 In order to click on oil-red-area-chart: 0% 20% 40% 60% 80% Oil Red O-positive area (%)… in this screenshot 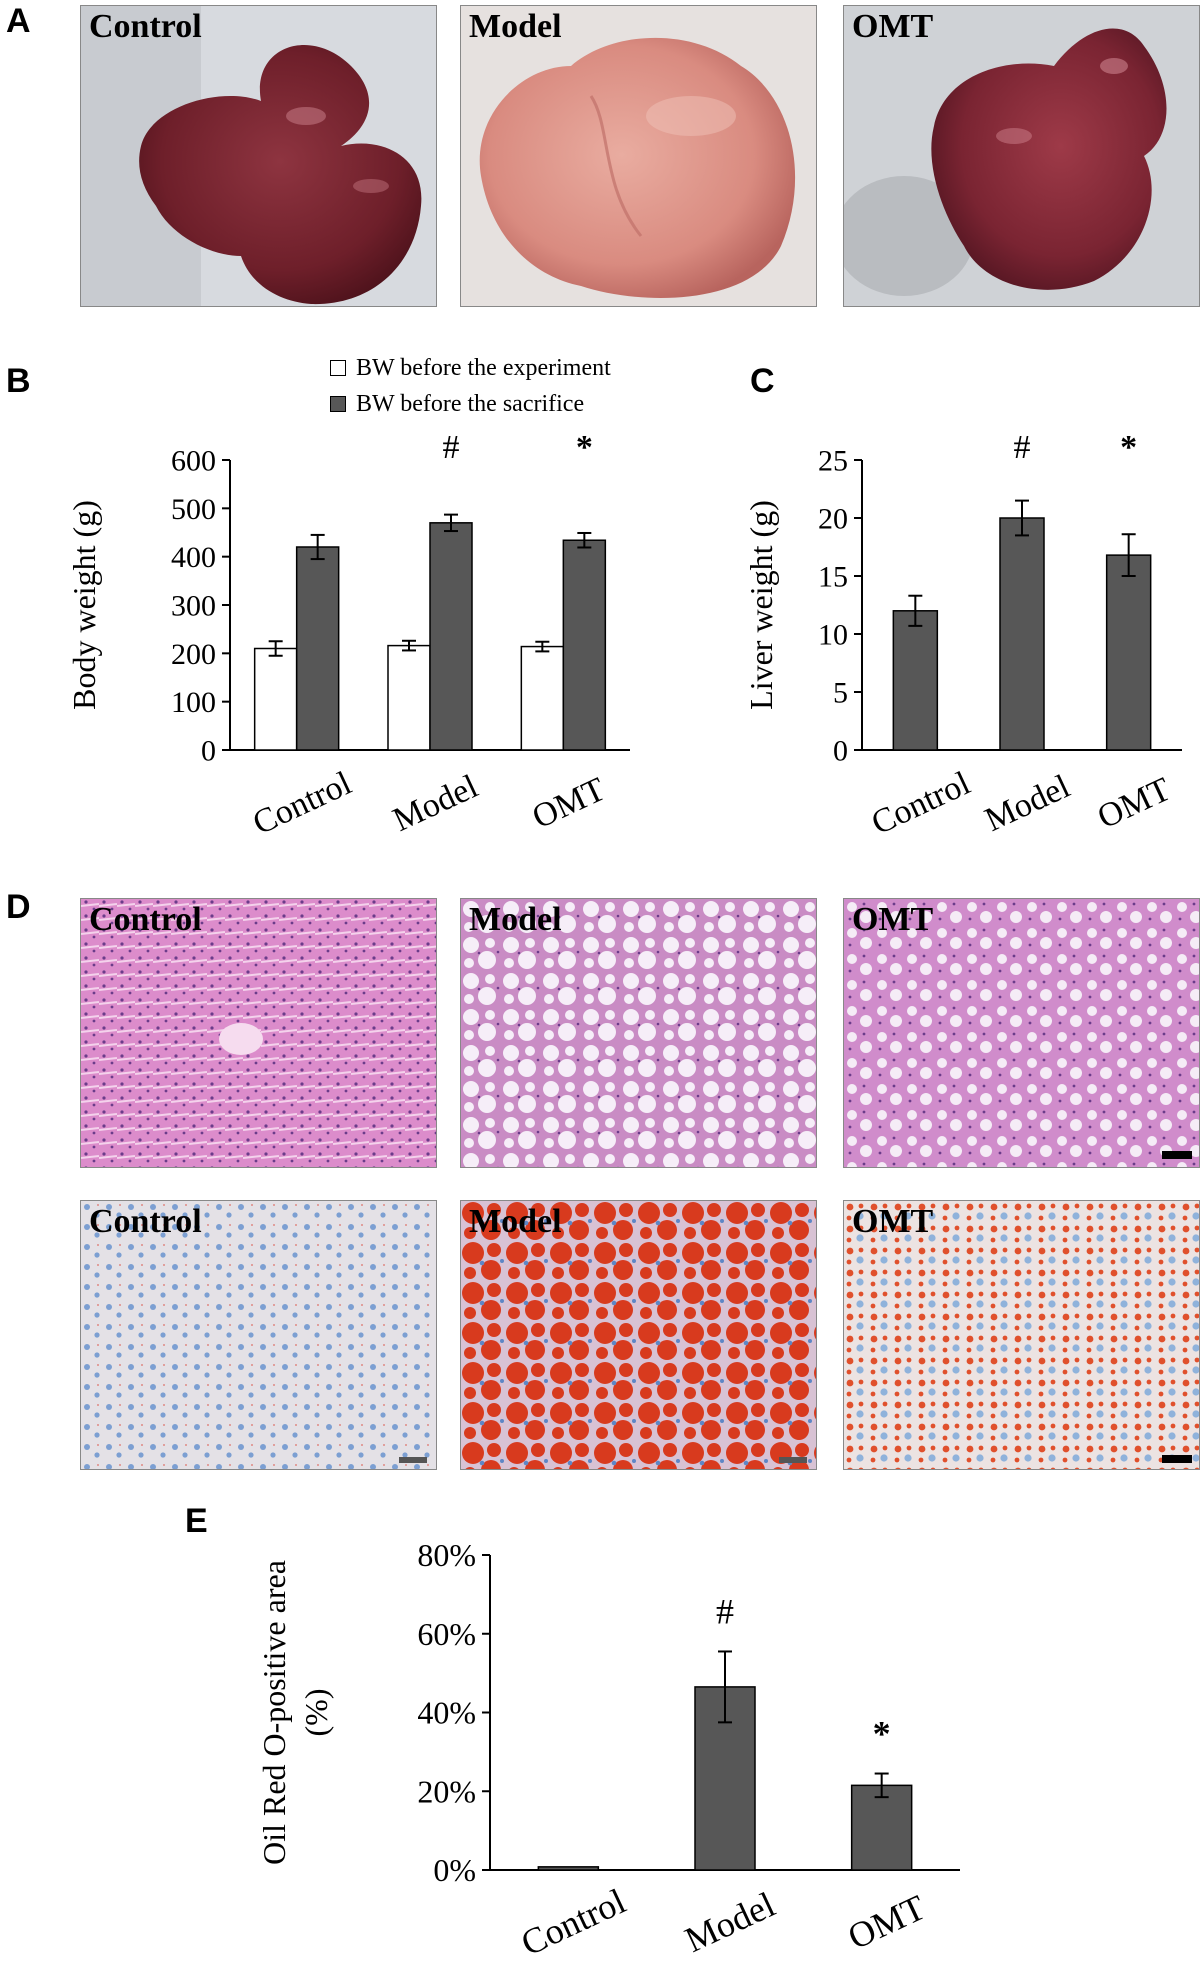, I will do `click(608, 1750)`.